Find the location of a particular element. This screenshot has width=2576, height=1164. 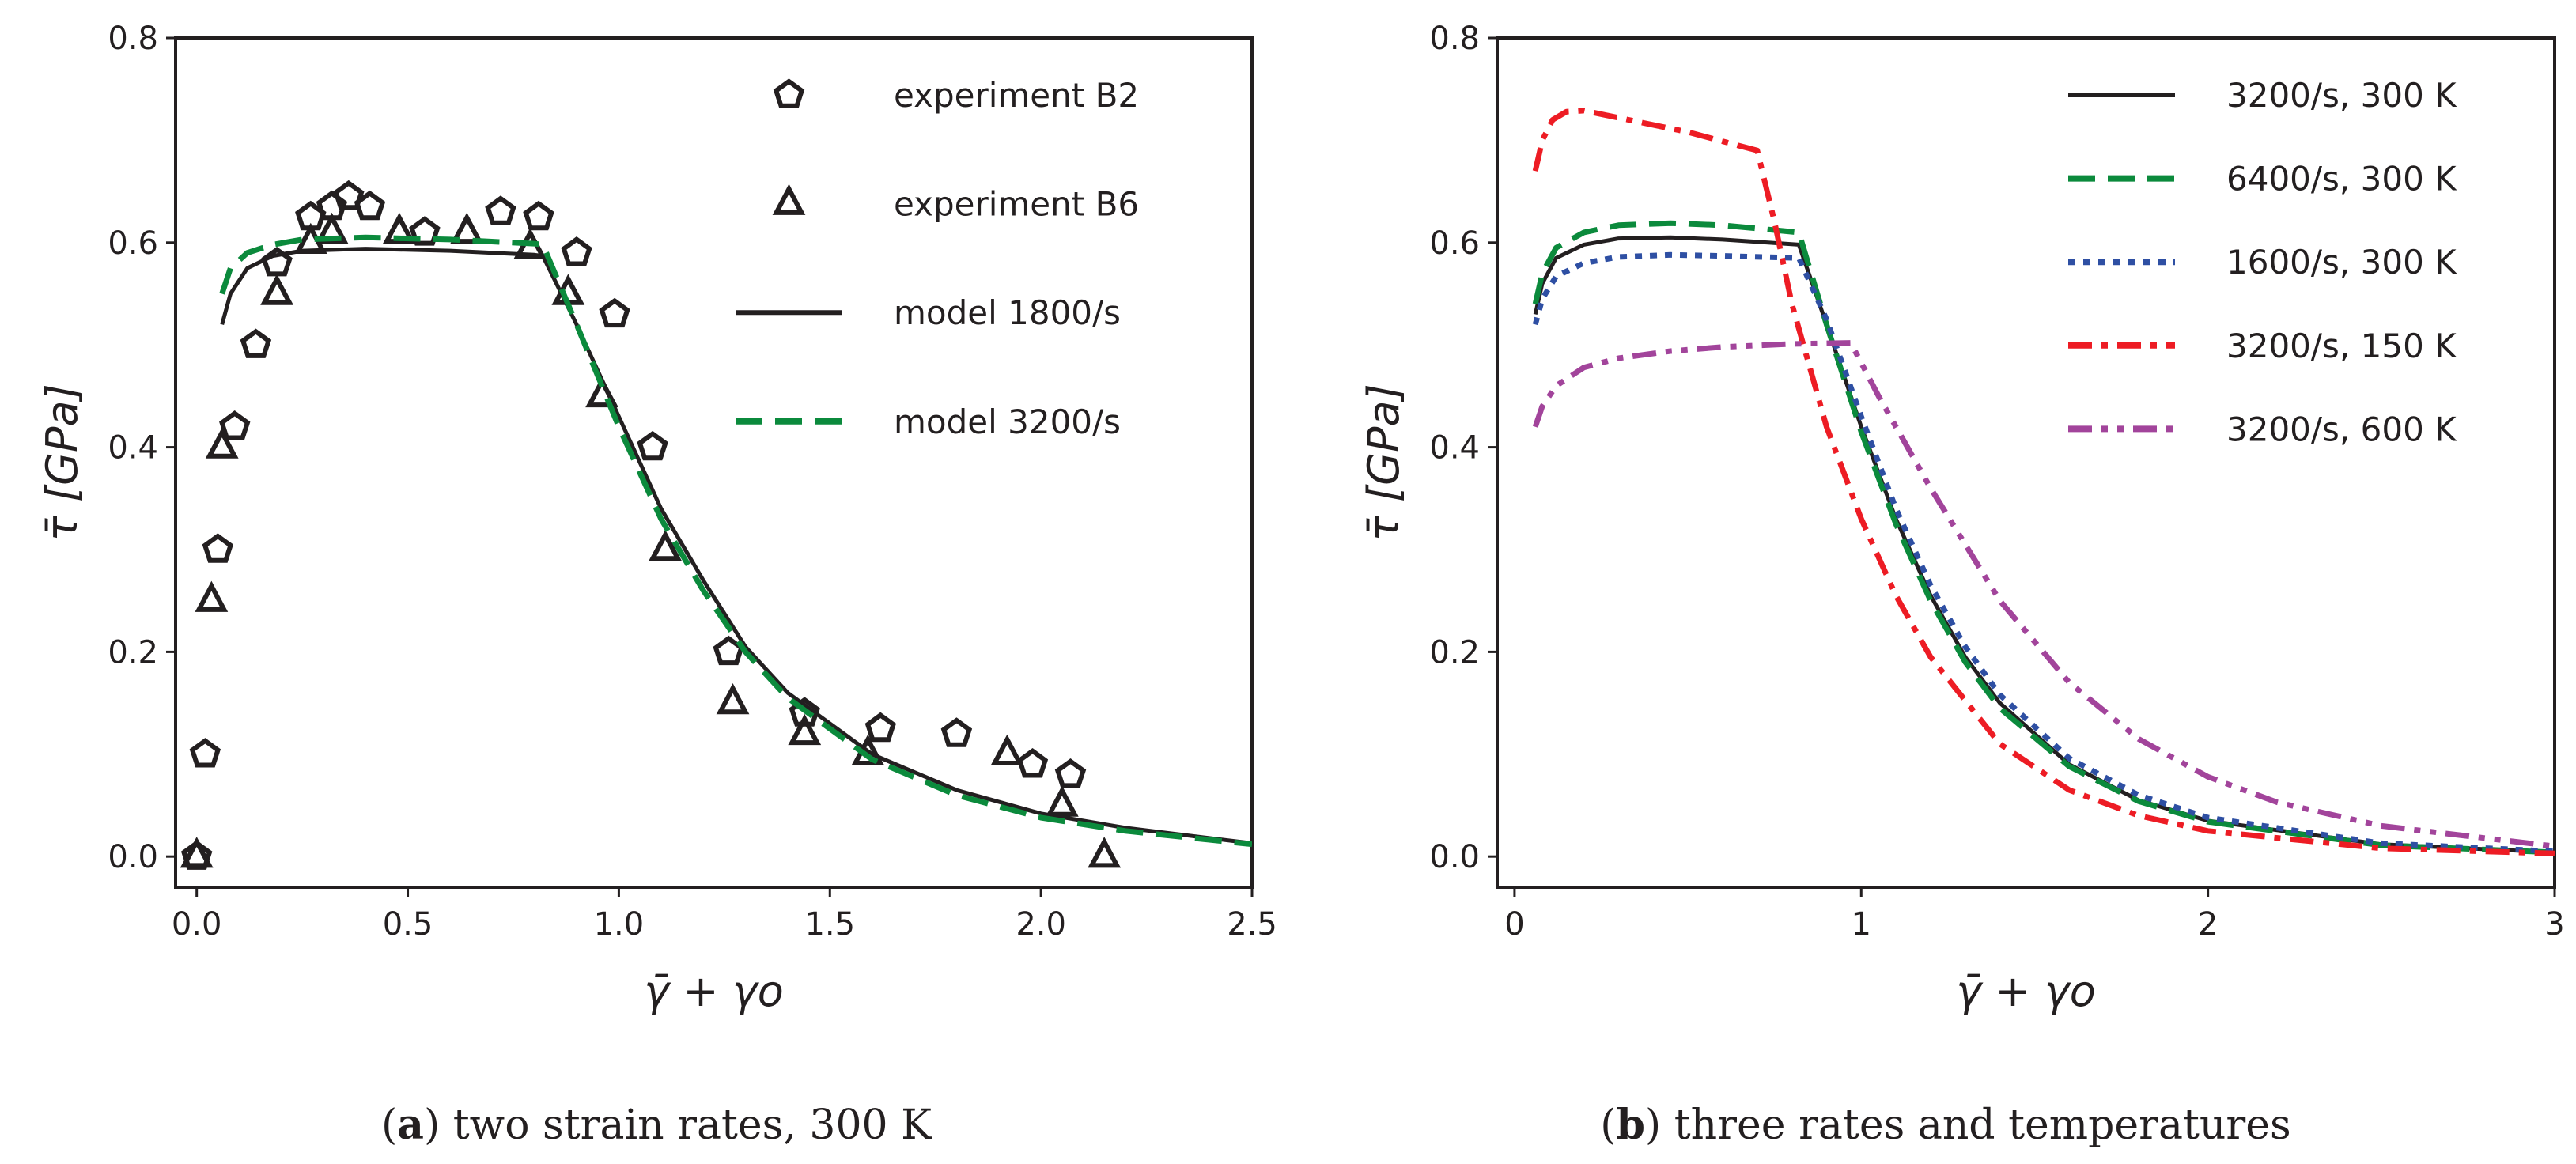

x-tick-label: 1.5 is located at coordinates (830, 924).